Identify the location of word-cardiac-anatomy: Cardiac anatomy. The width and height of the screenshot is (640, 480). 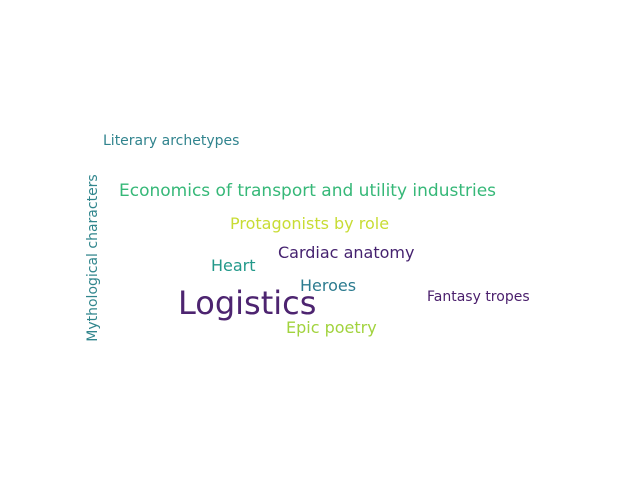
(346, 252).